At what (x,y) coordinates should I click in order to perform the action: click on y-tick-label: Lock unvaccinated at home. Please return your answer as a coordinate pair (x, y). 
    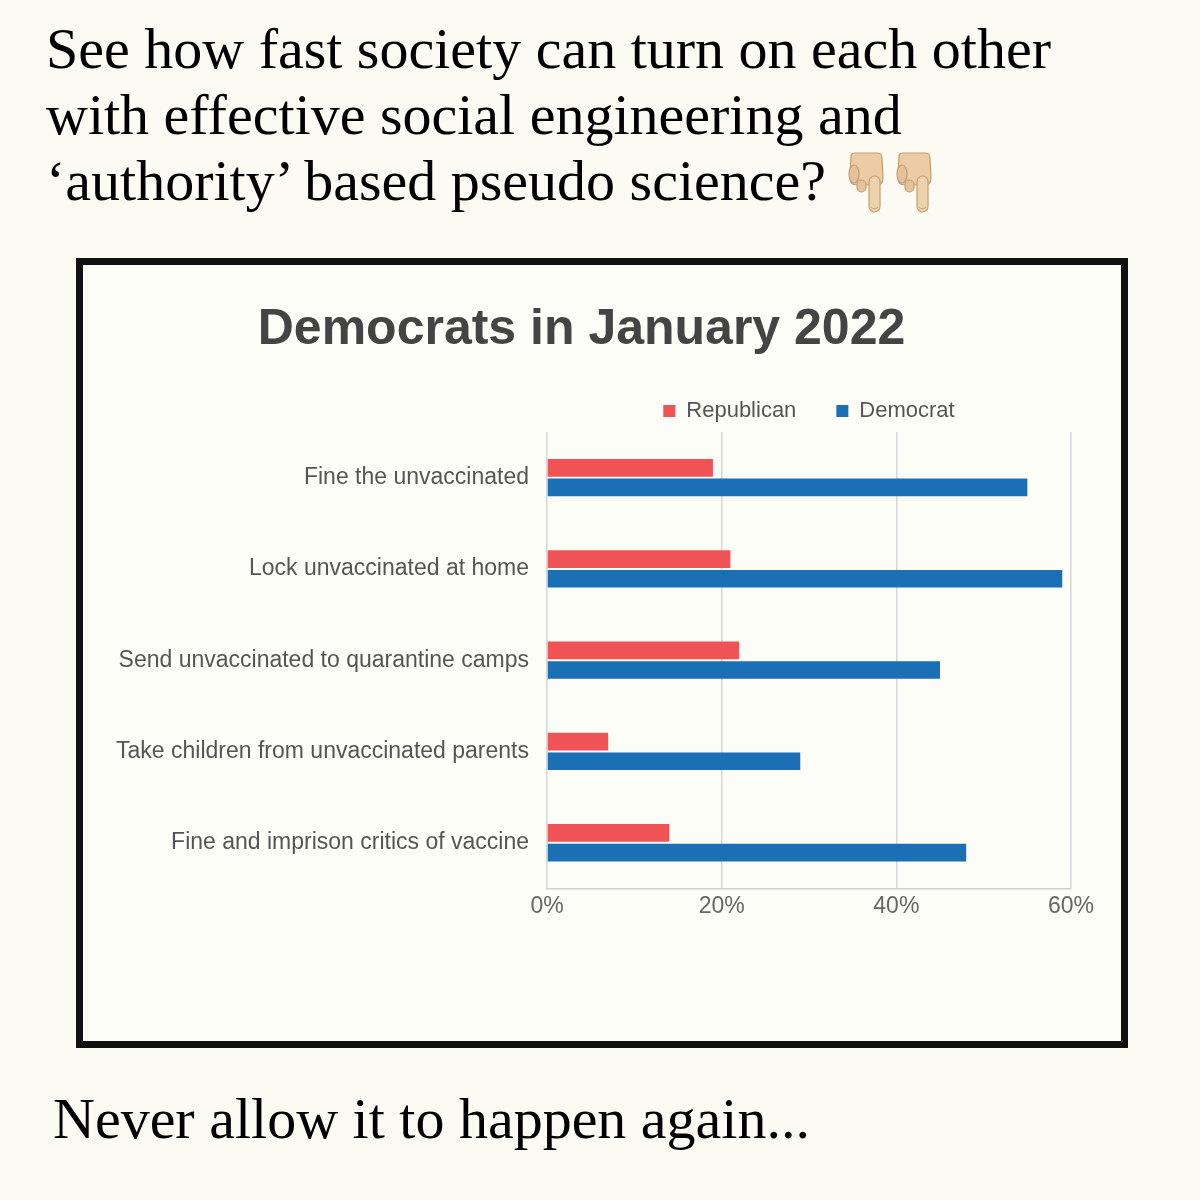
    Looking at the image, I should click on (388, 567).